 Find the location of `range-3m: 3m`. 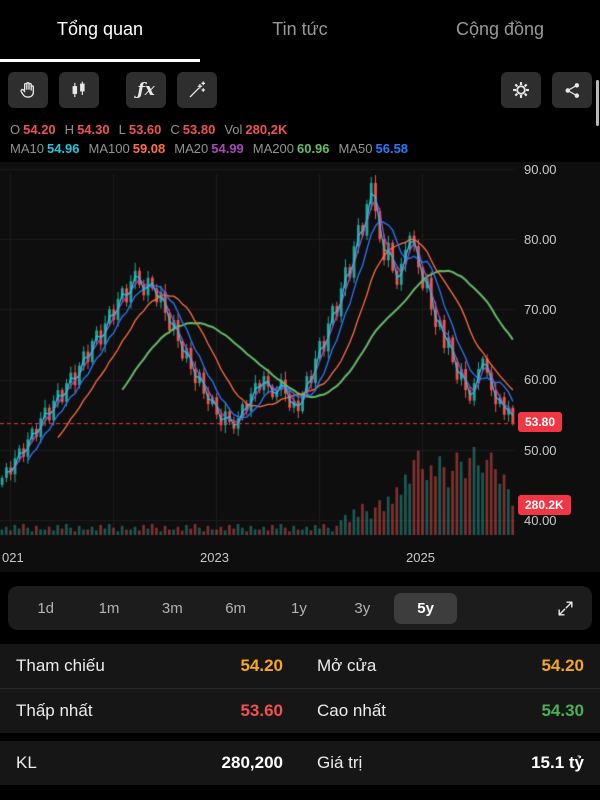

range-3m: 3m is located at coordinates (172, 608).